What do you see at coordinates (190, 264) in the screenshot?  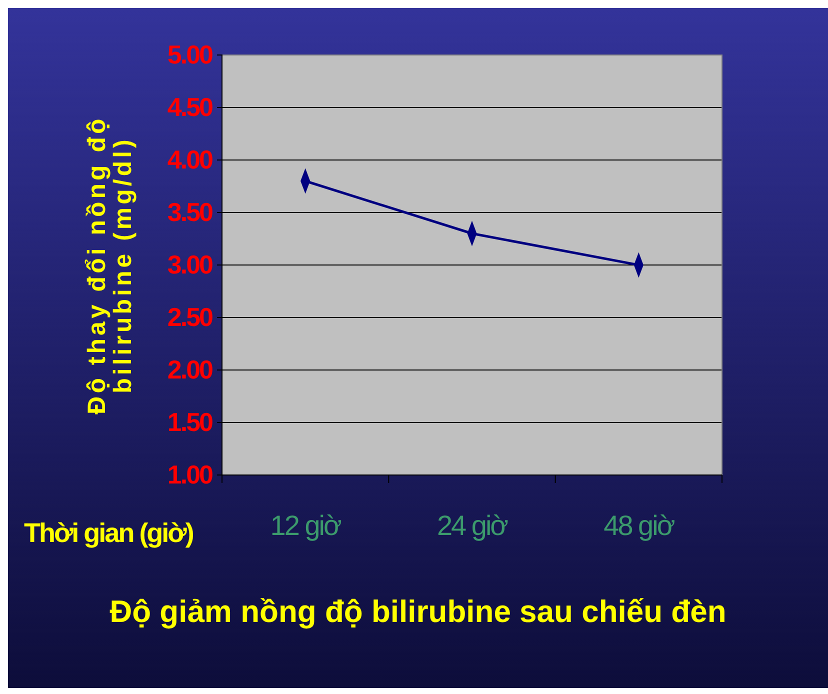 I see `y-tick-label: 3.00` at bounding box center [190, 264].